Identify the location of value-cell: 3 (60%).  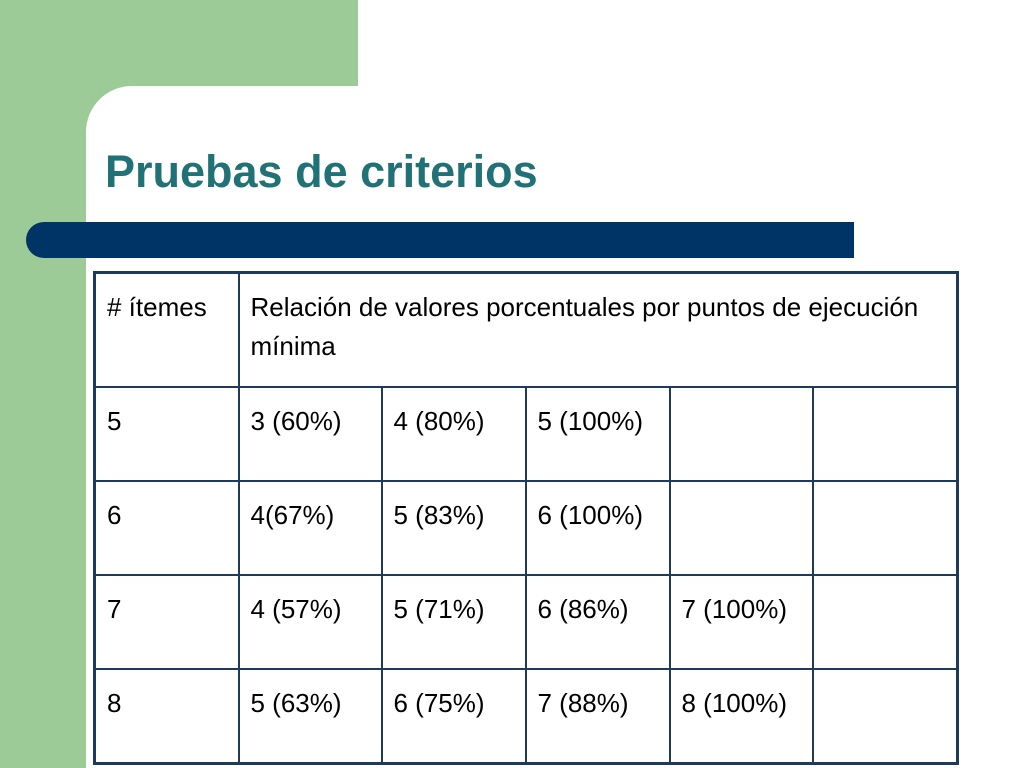
(310, 434).